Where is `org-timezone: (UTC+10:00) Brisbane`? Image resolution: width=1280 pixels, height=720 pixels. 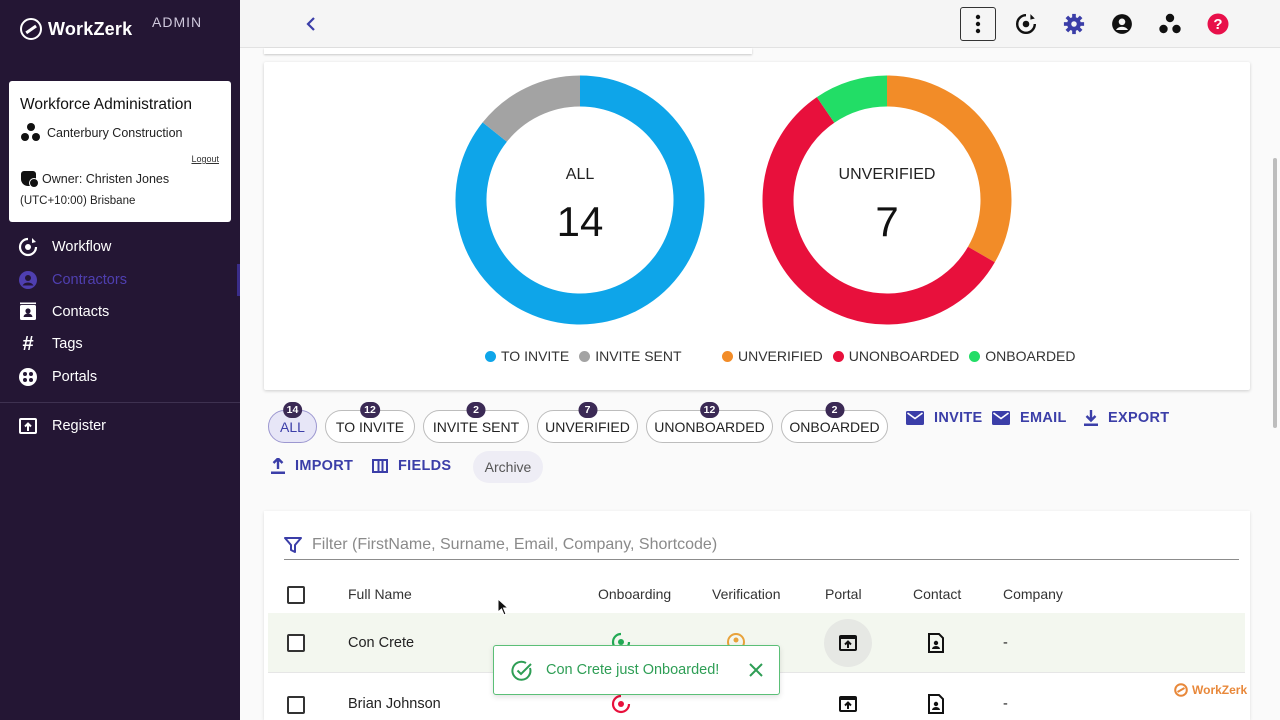 org-timezone: (UTC+10:00) Brisbane is located at coordinates (78, 201).